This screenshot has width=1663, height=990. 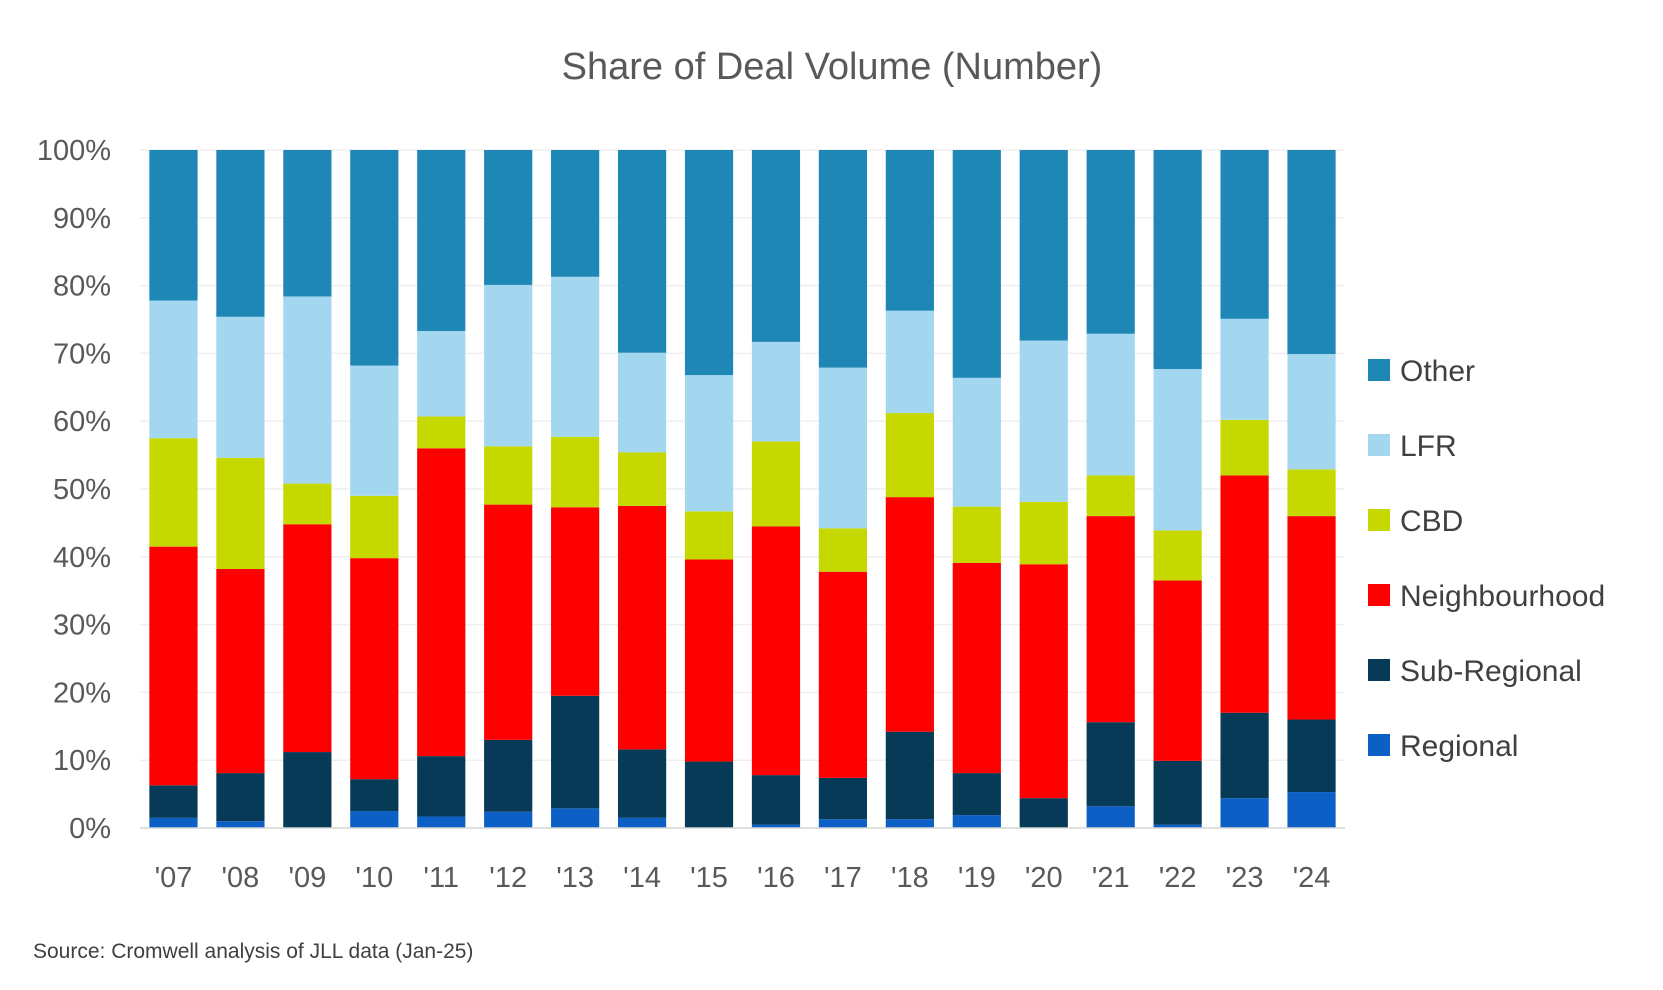 What do you see at coordinates (1245, 878) in the screenshot?
I see `x-tick-label: '23` at bounding box center [1245, 878].